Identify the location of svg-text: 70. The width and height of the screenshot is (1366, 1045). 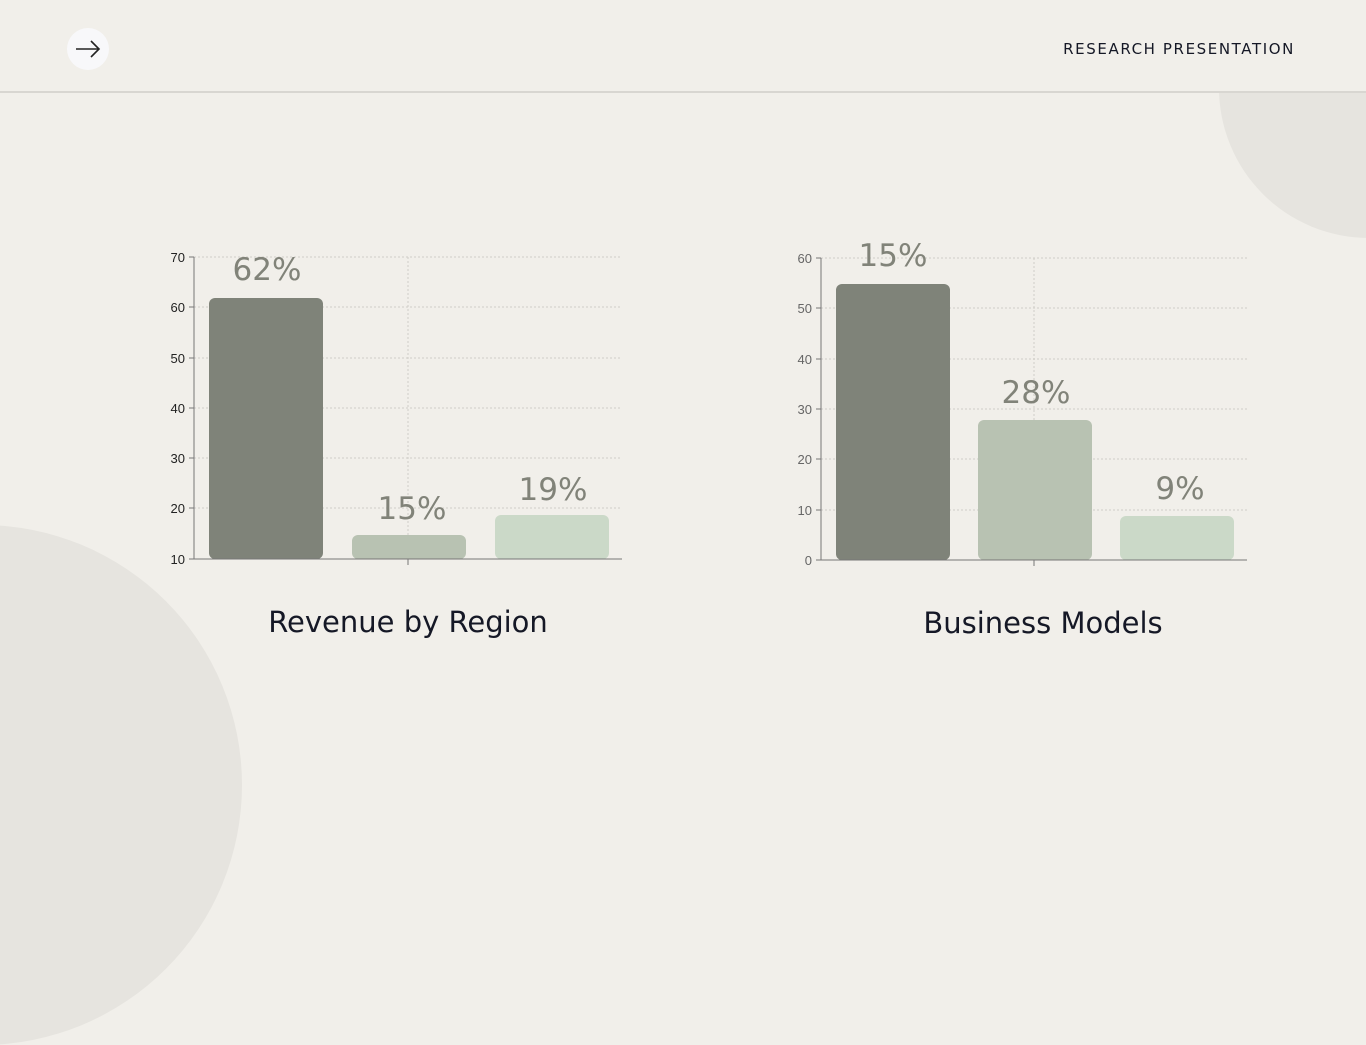
(178, 257).